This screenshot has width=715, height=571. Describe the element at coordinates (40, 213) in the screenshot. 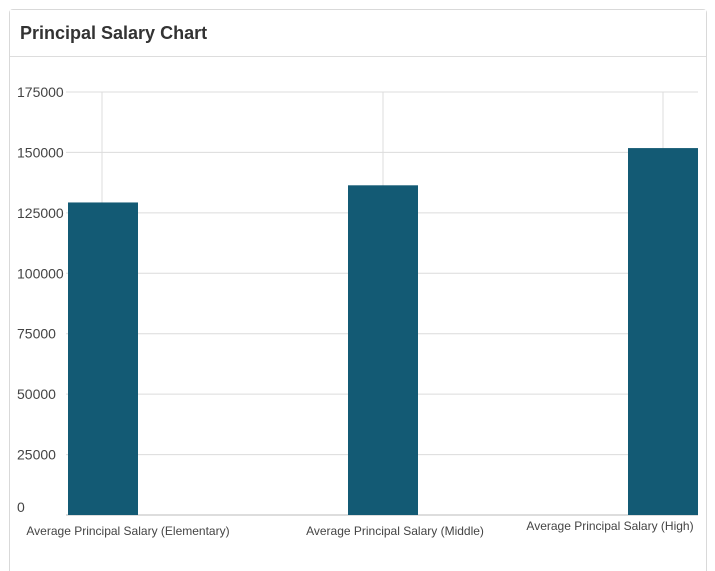

I see `y-tick-label: 125000` at that location.